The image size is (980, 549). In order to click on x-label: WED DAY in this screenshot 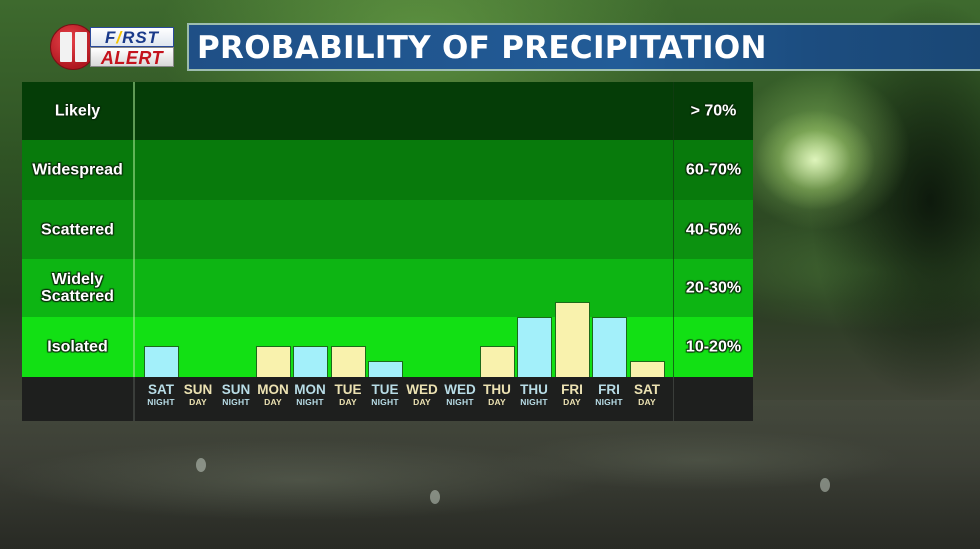, I will do `click(422, 394)`.